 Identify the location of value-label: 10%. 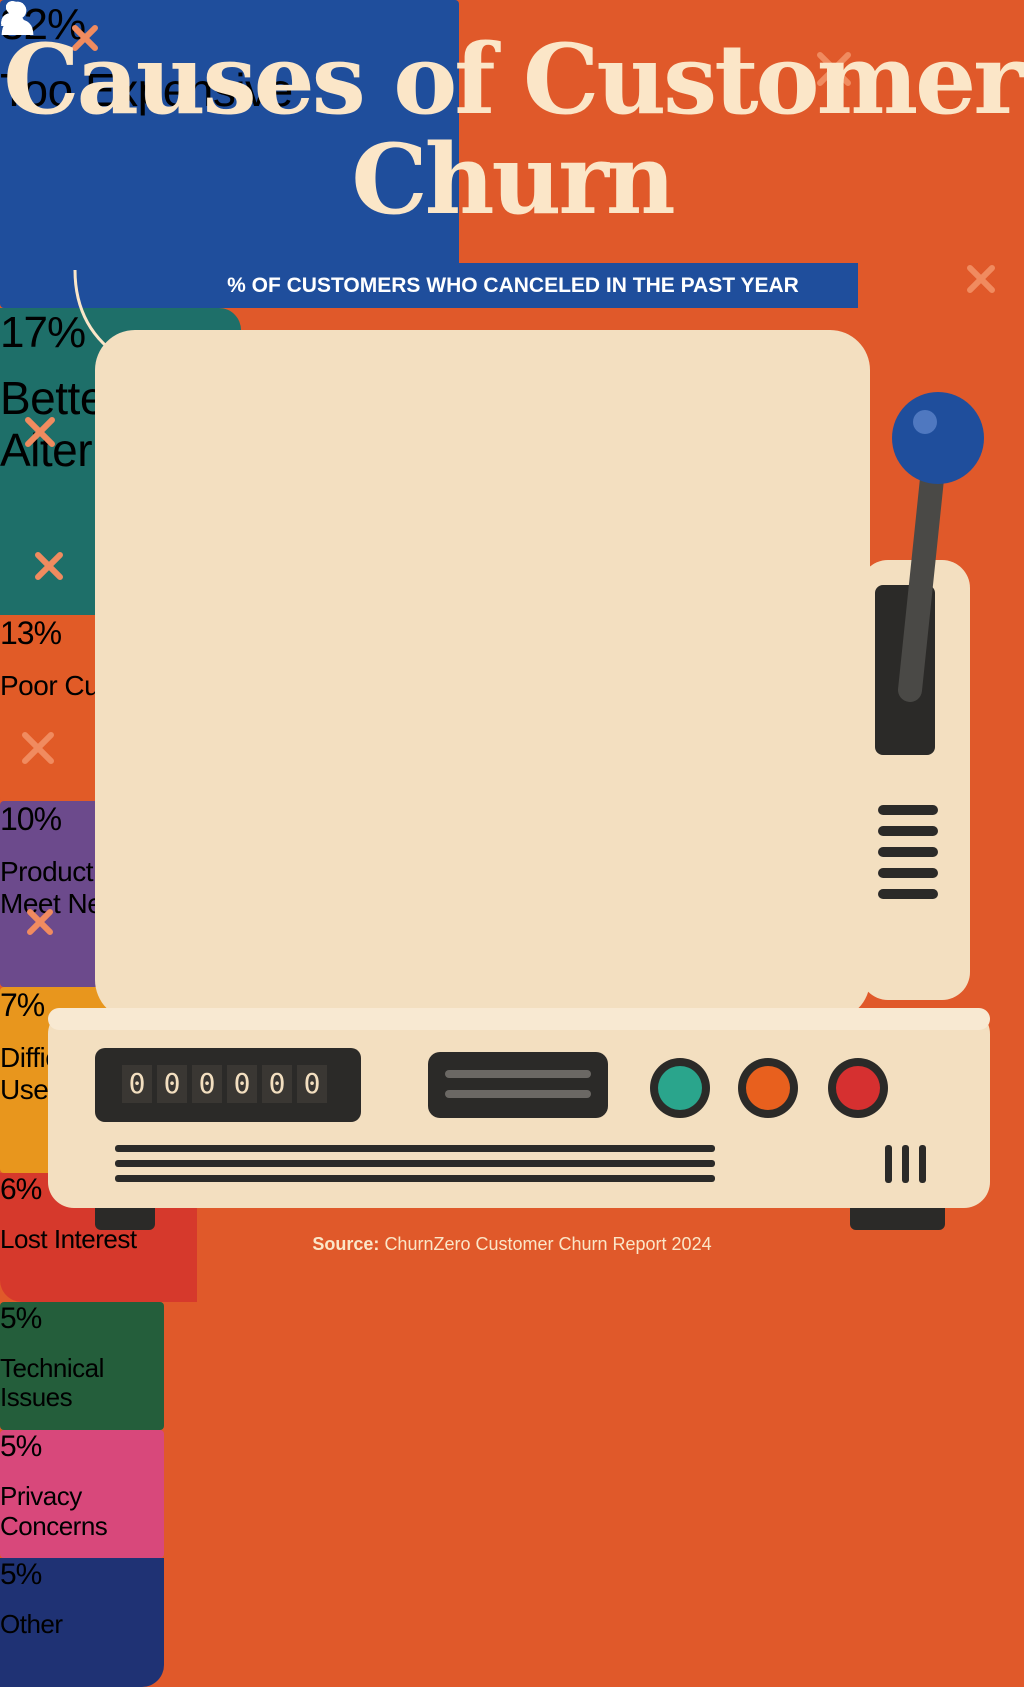
(31, 819).